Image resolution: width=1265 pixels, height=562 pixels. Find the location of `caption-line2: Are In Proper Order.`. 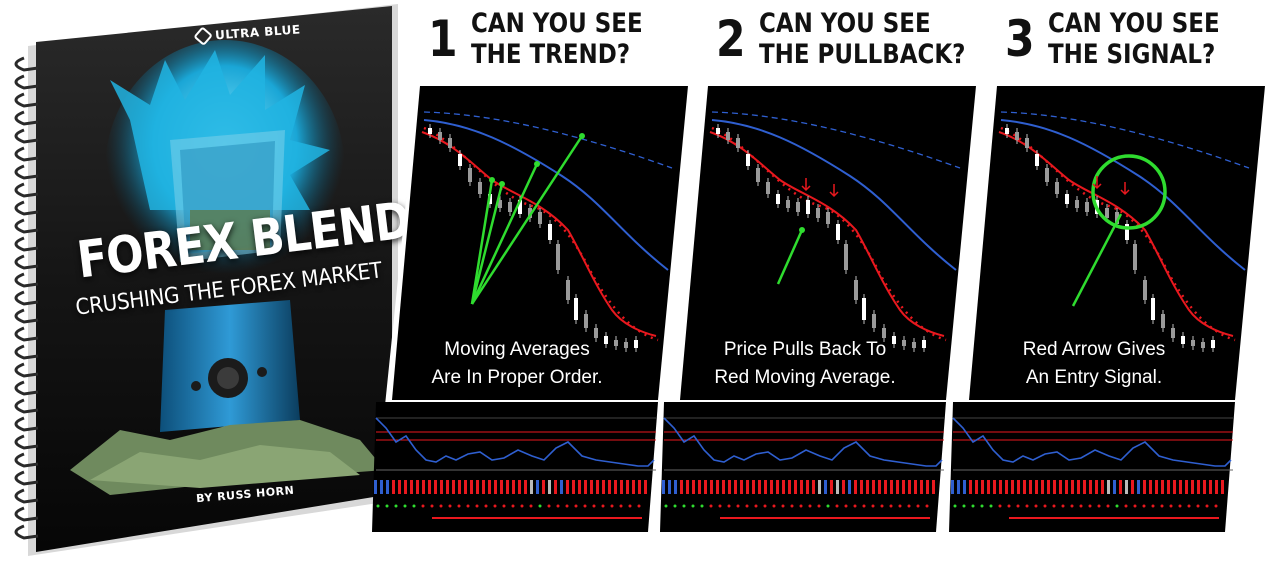

caption-line2: Are In Proper Order. is located at coordinates (517, 377).